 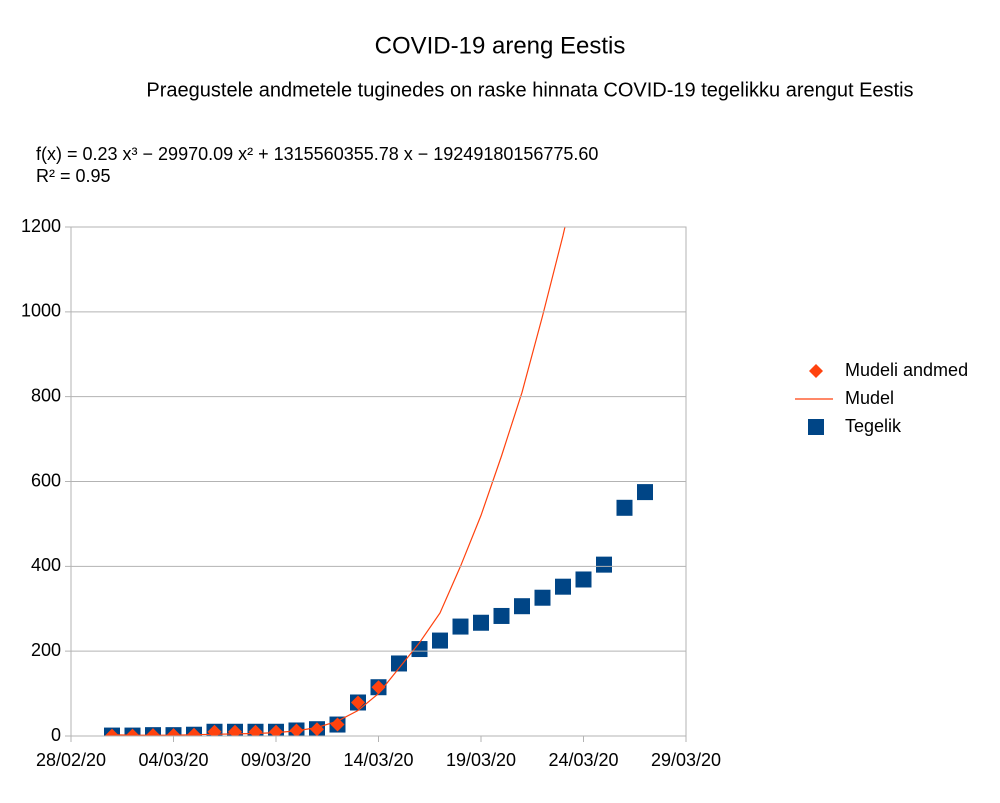 What do you see at coordinates (46, 480) in the screenshot?
I see `y-tick-label: 600` at bounding box center [46, 480].